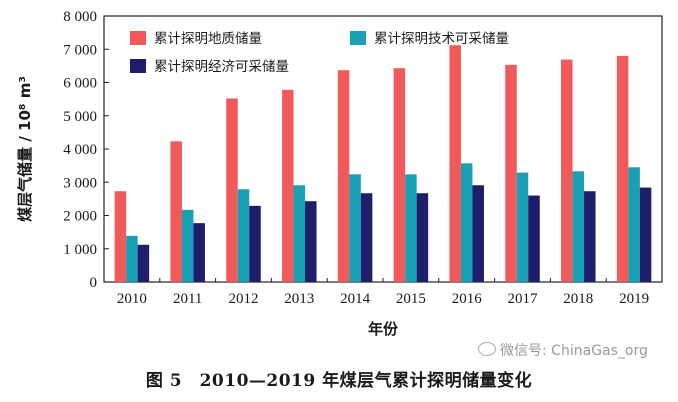 The width and height of the screenshot is (678, 402). Describe the element at coordinates (634, 299) in the screenshot. I see `x-tick-label: 2019` at that location.